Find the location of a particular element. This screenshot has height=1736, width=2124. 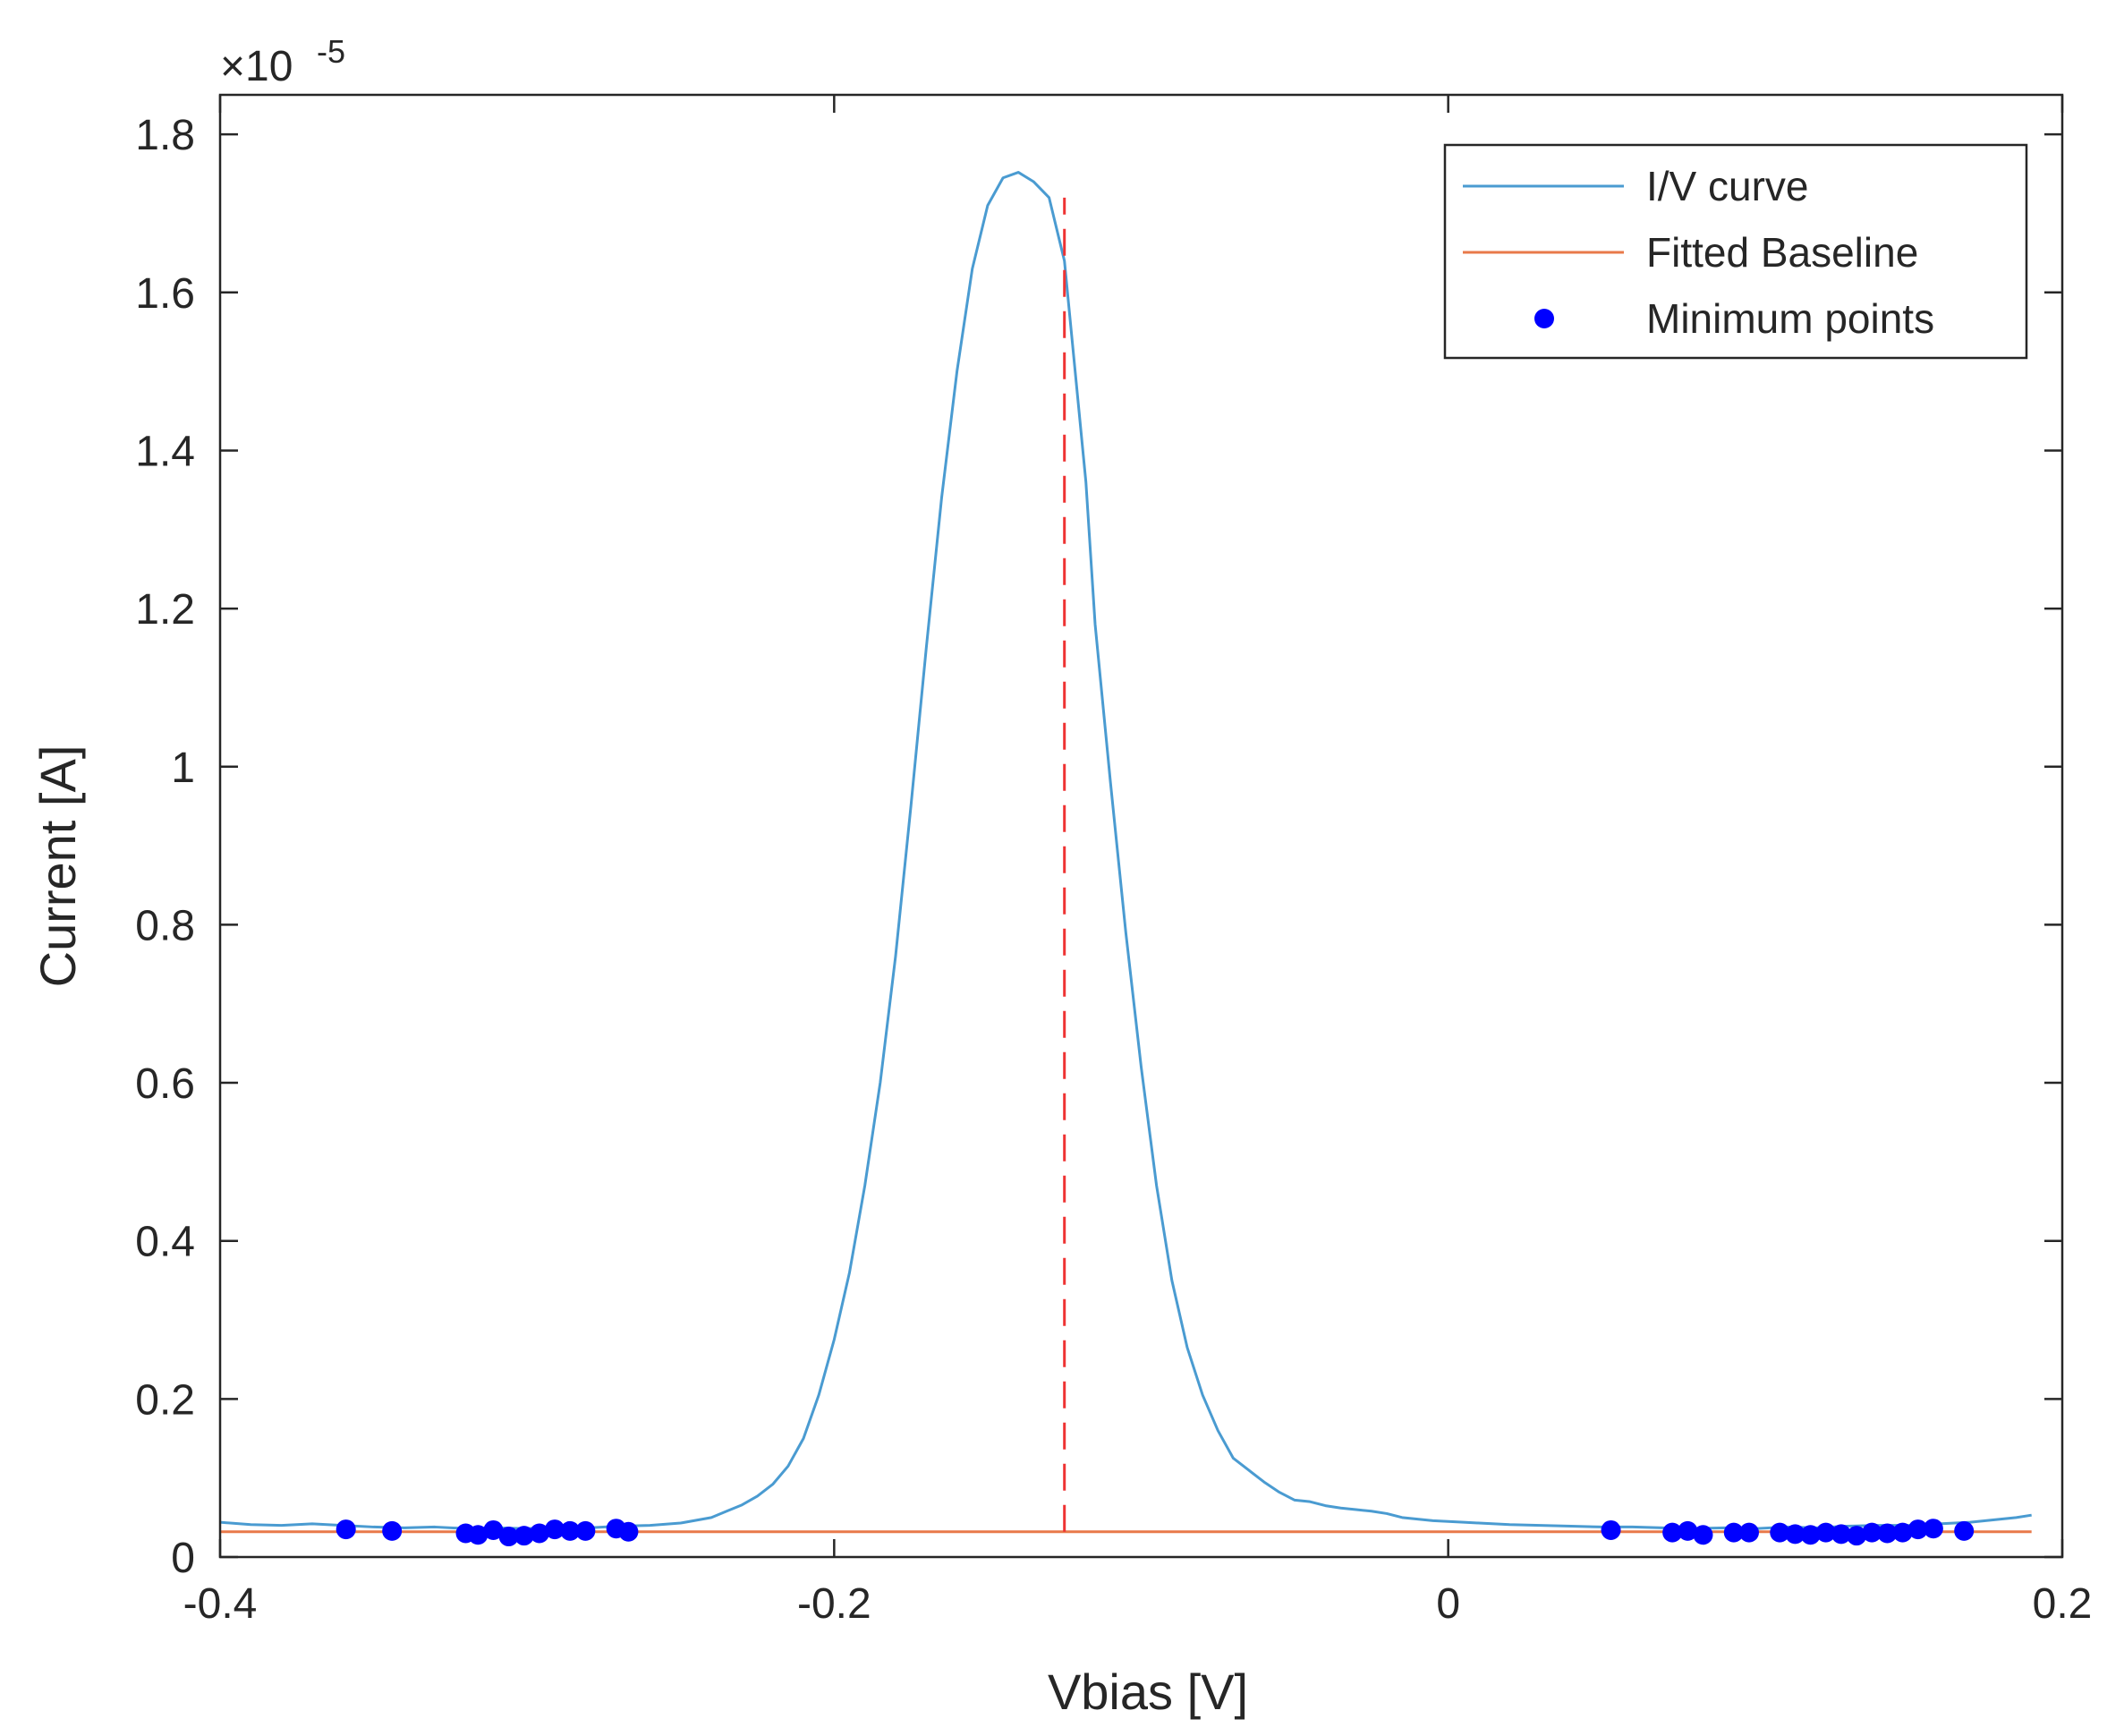

legend-label-minimum-points: Minimum points is located at coordinates (1790, 318).